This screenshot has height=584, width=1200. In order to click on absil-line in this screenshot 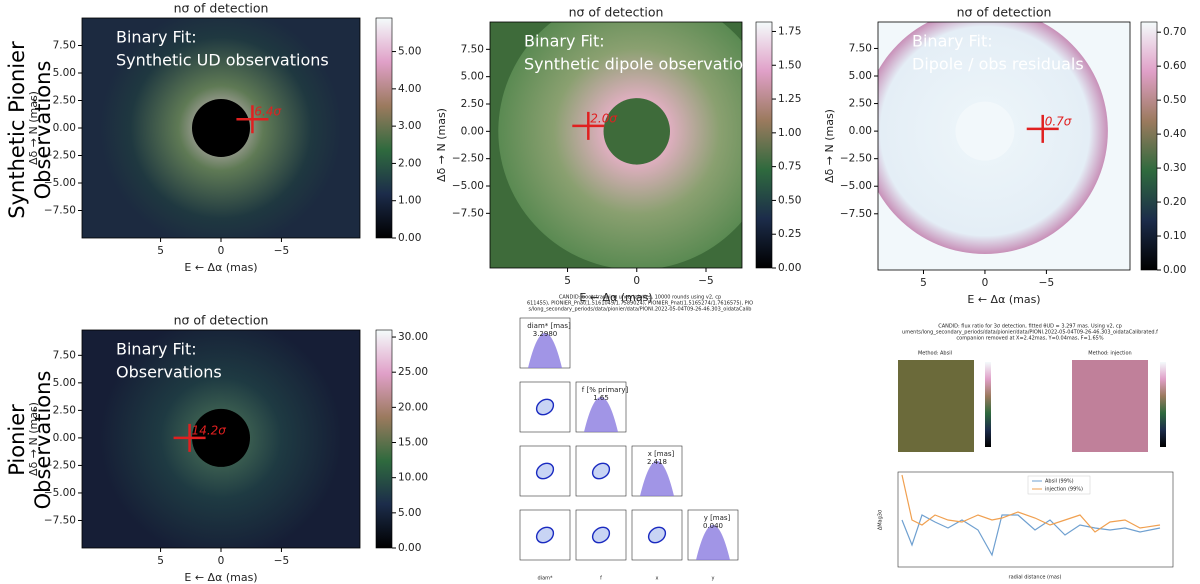, I will do `click(1031, 535)`.